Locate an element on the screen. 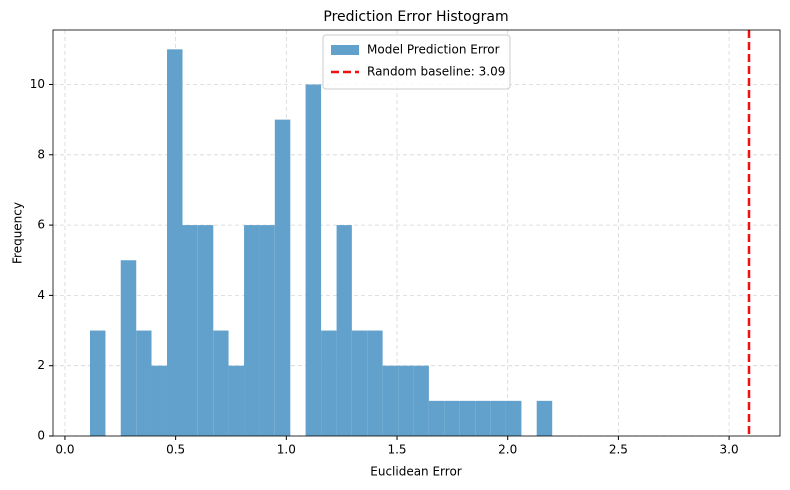 The height and width of the screenshot is (490, 790). x-axis-label: Euclidean Error is located at coordinates (416, 472).